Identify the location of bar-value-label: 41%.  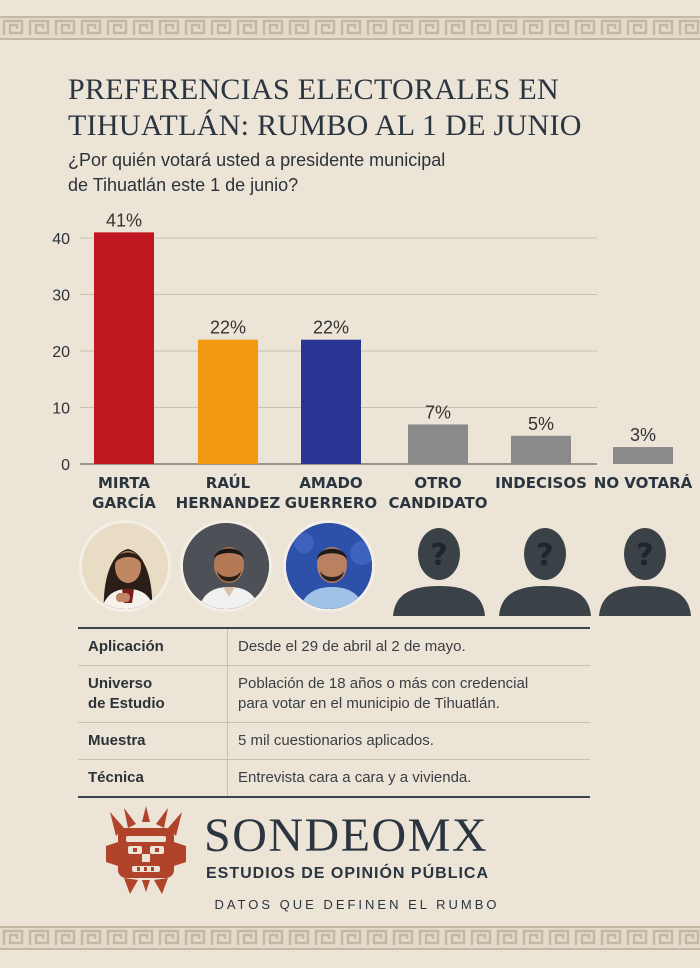
(124, 220).